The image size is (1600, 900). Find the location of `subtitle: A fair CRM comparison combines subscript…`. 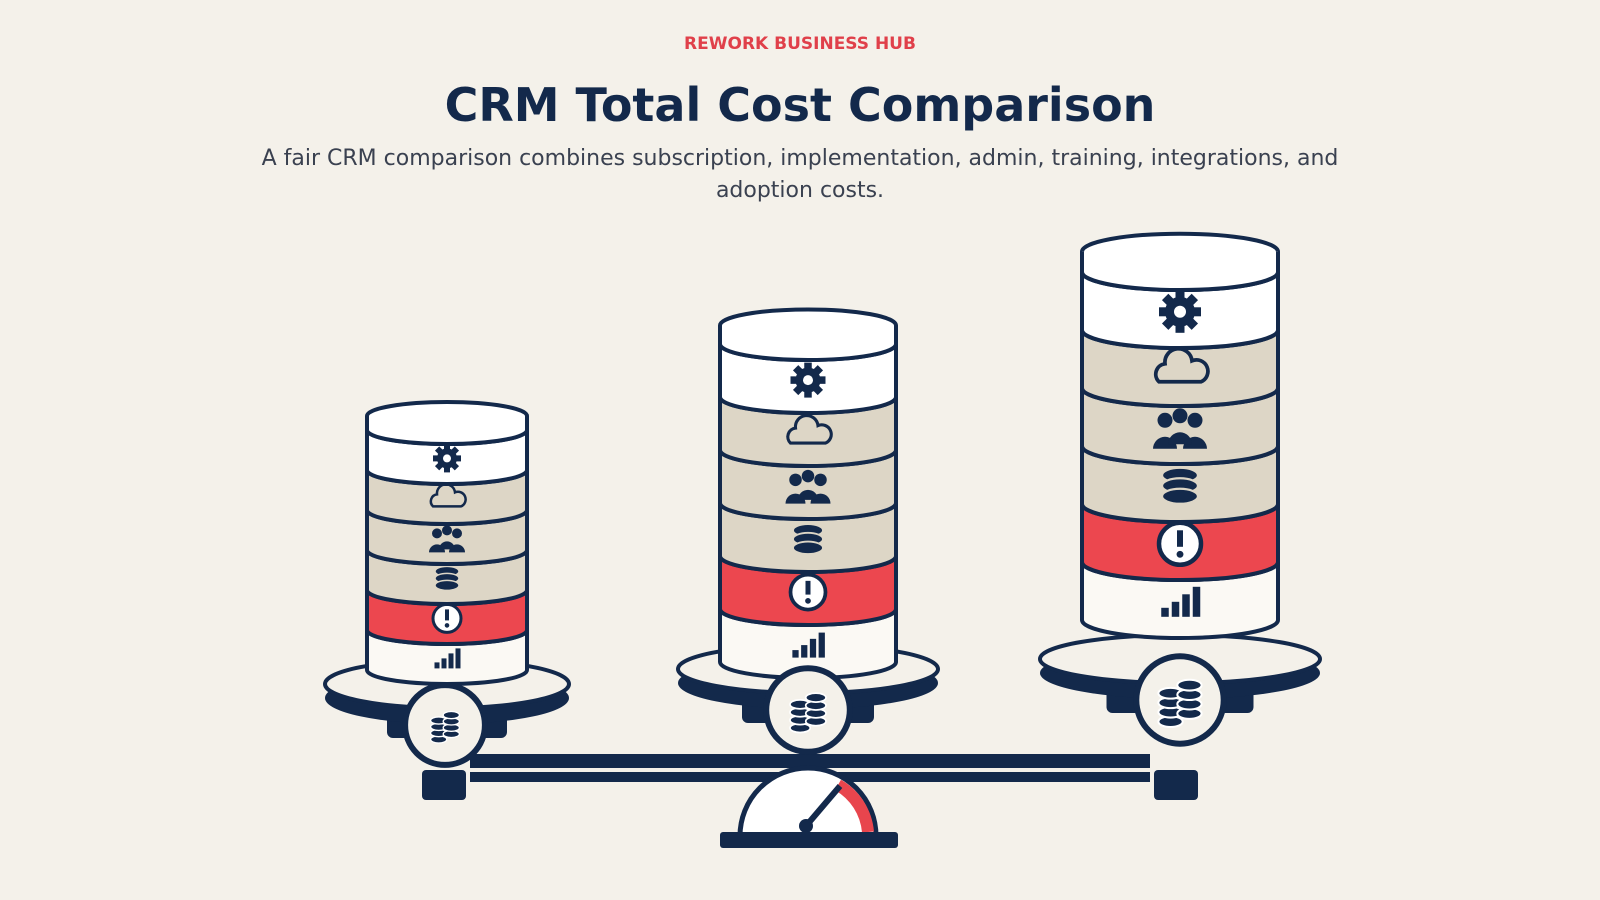

subtitle: A fair CRM comparison combines subscript… is located at coordinates (800, 174).